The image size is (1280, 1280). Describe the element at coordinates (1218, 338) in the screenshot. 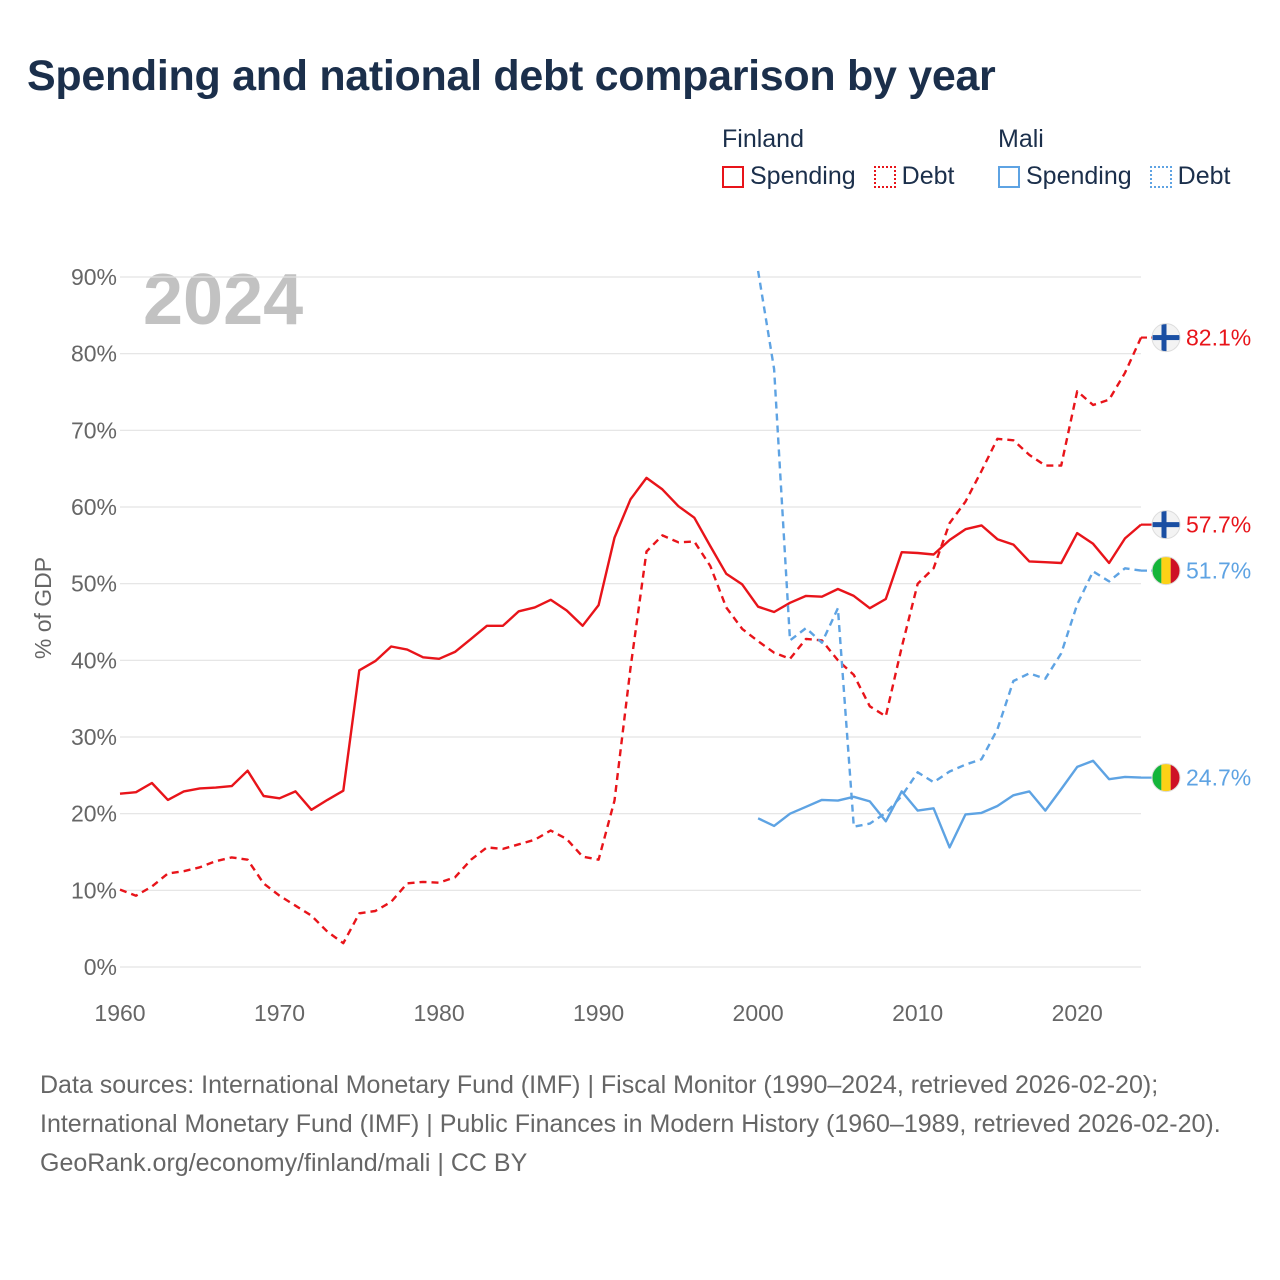

I see `end-value-label: 82.1%` at that location.